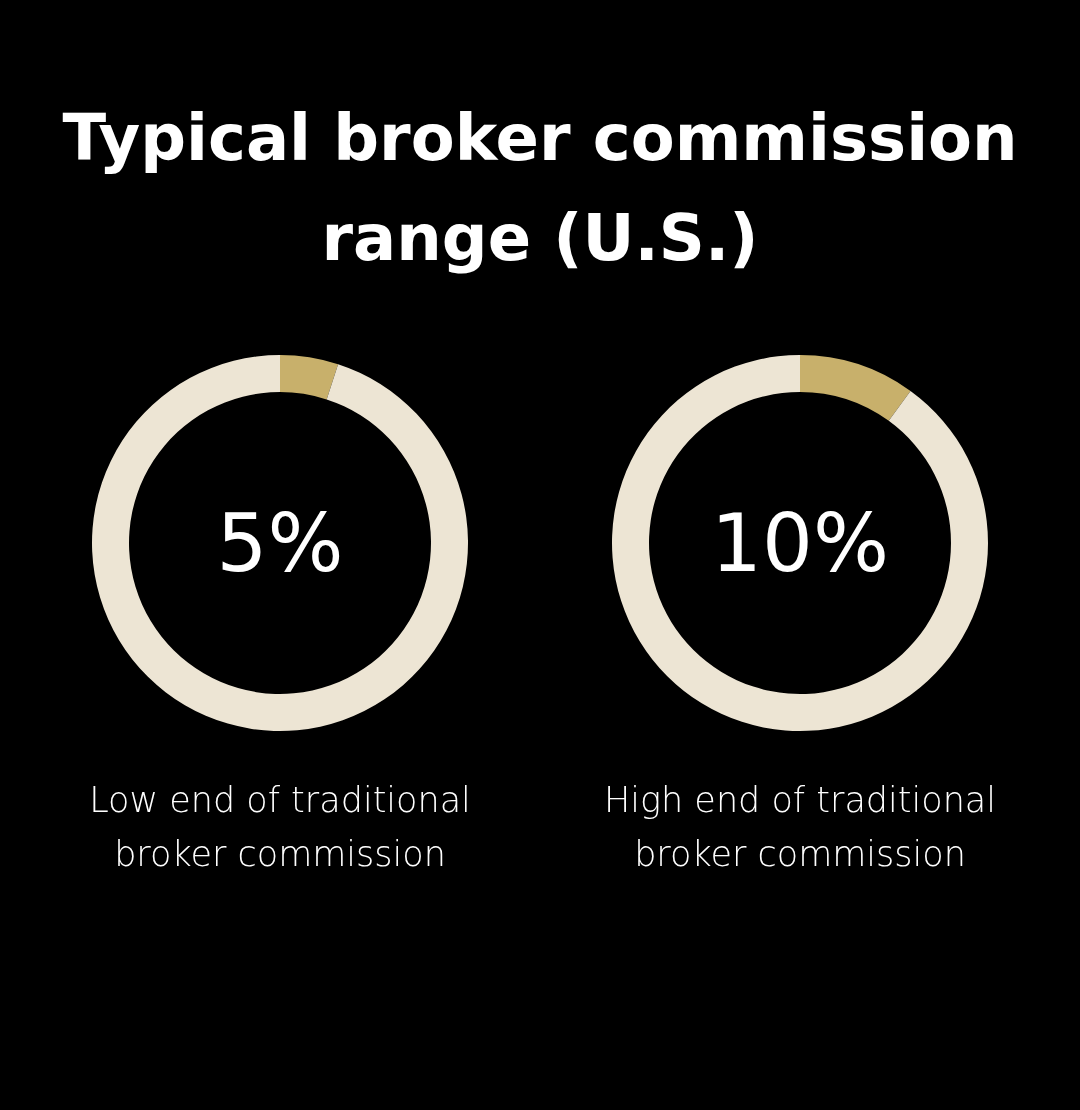 This screenshot has width=1080, height=1110. What do you see at coordinates (540, 188) in the screenshot?
I see `chart-title: Typical broker commission range (U.S.)` at bounding box center [540, 188].